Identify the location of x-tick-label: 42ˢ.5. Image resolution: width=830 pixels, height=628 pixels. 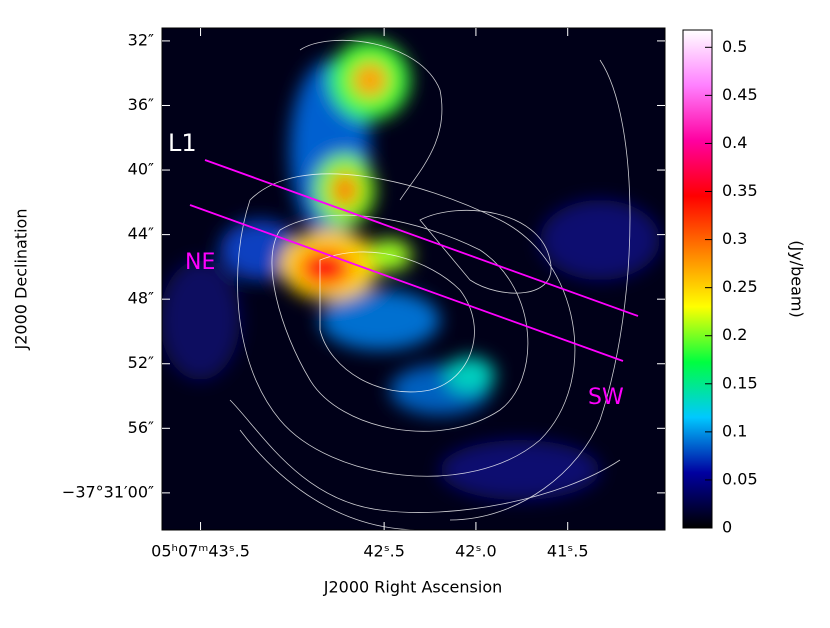
(384, 551).